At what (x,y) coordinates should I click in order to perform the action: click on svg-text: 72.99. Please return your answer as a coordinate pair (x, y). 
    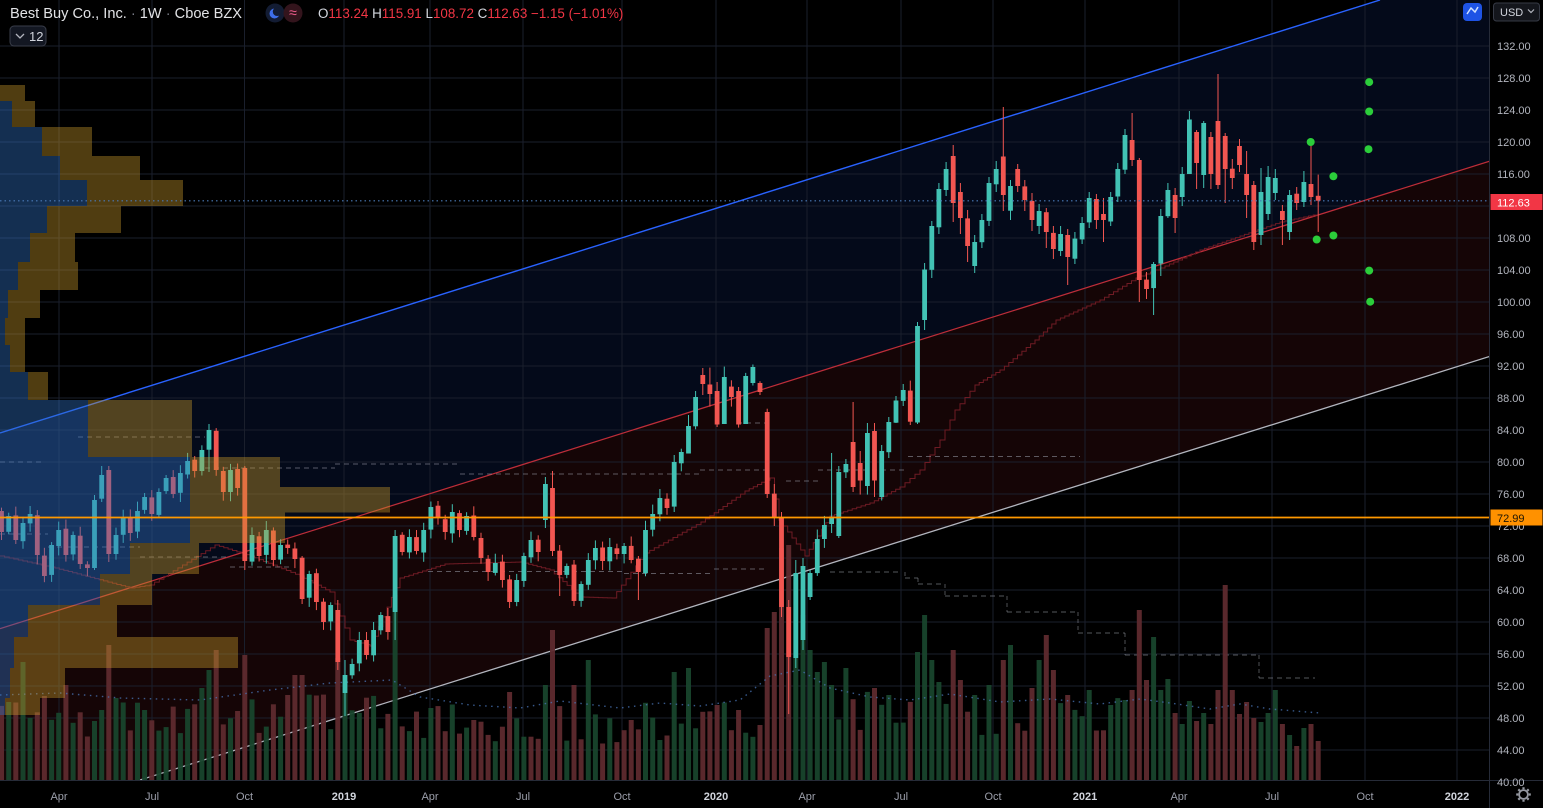
    Looking at the image, I should click on (1511, 519).